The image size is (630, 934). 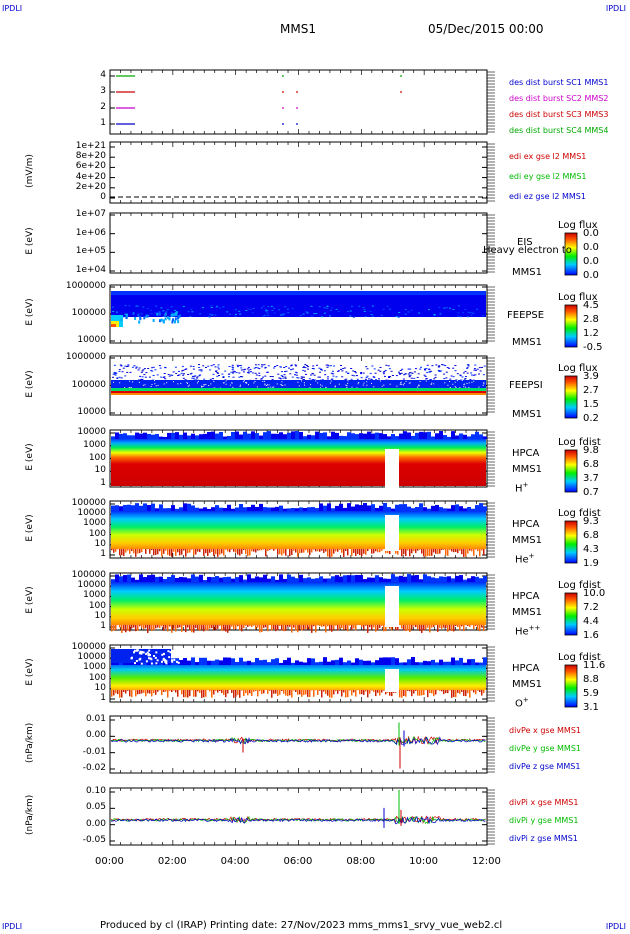 What do you see at coordinates (88, 384) in the screenshot?
I see `y-tick-label: 100000` at bounding box center [88, 384].